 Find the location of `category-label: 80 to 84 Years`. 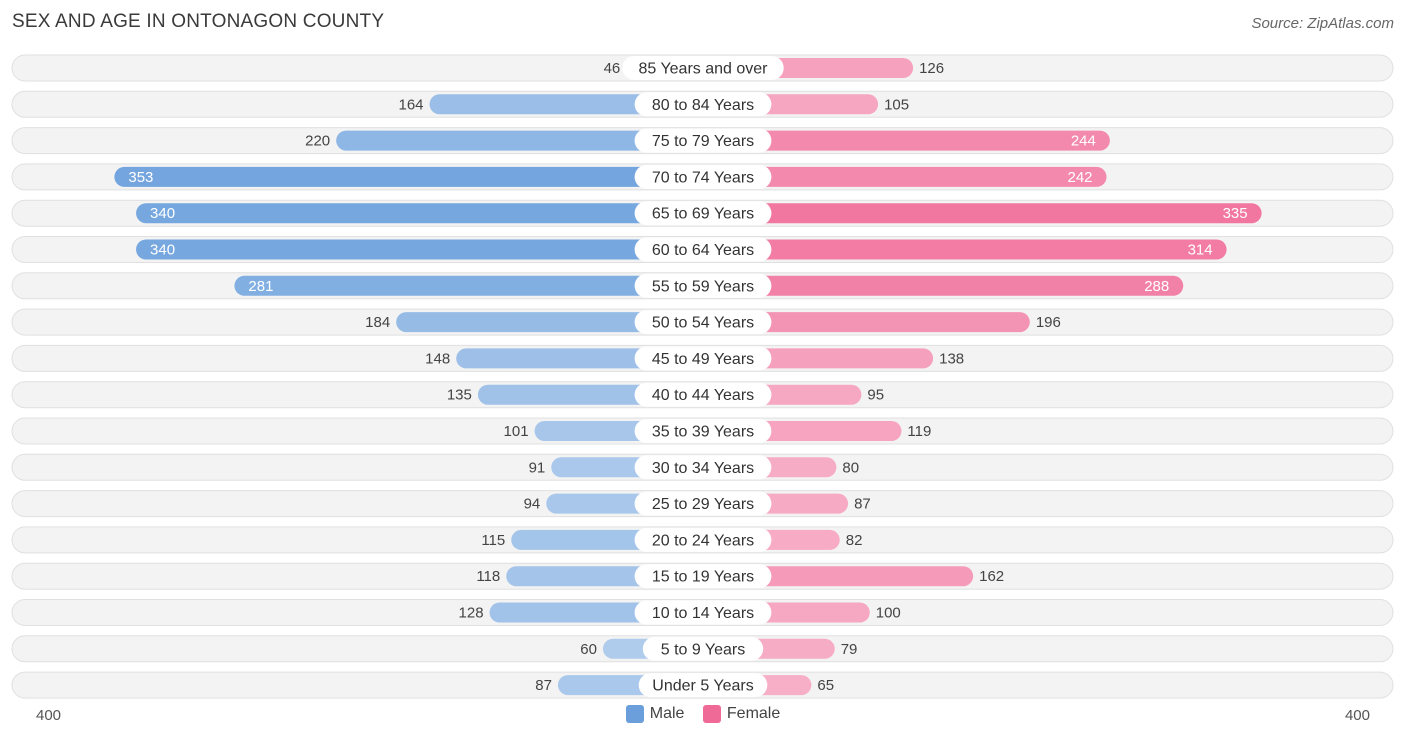

category-label: 80 to 84 Years is located at coordinates (703, 105).